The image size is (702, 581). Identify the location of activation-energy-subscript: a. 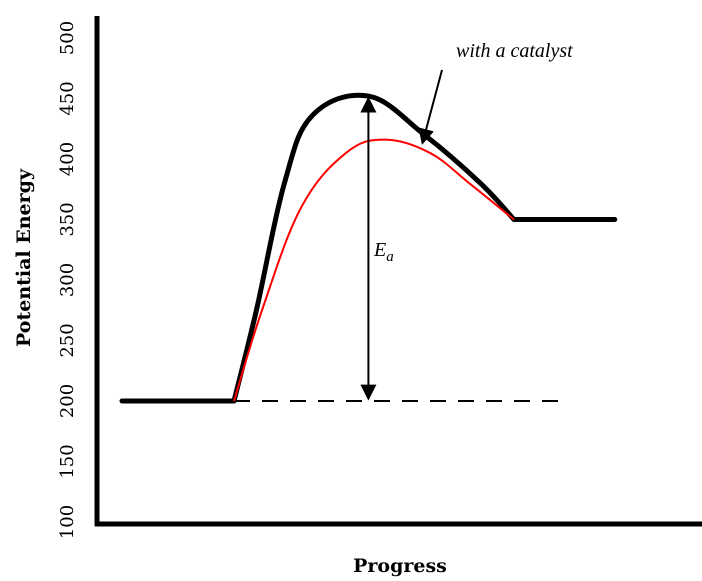
(390, 257).